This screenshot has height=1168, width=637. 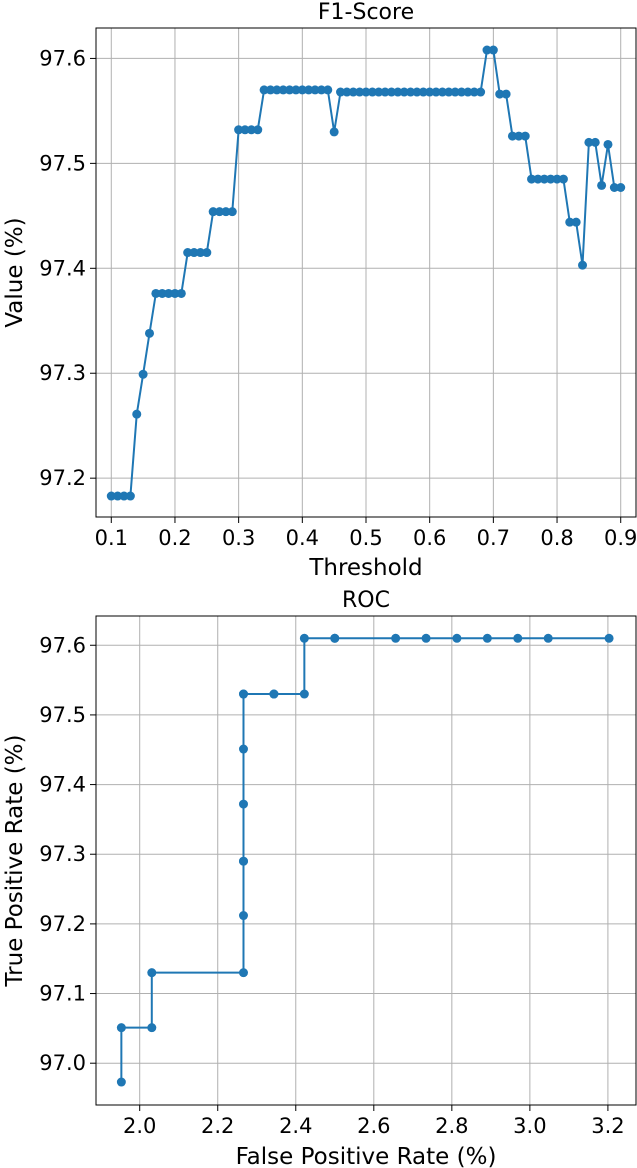 I want to click on roc-y-tick-label: 97.4, so click(x=62, y=785).